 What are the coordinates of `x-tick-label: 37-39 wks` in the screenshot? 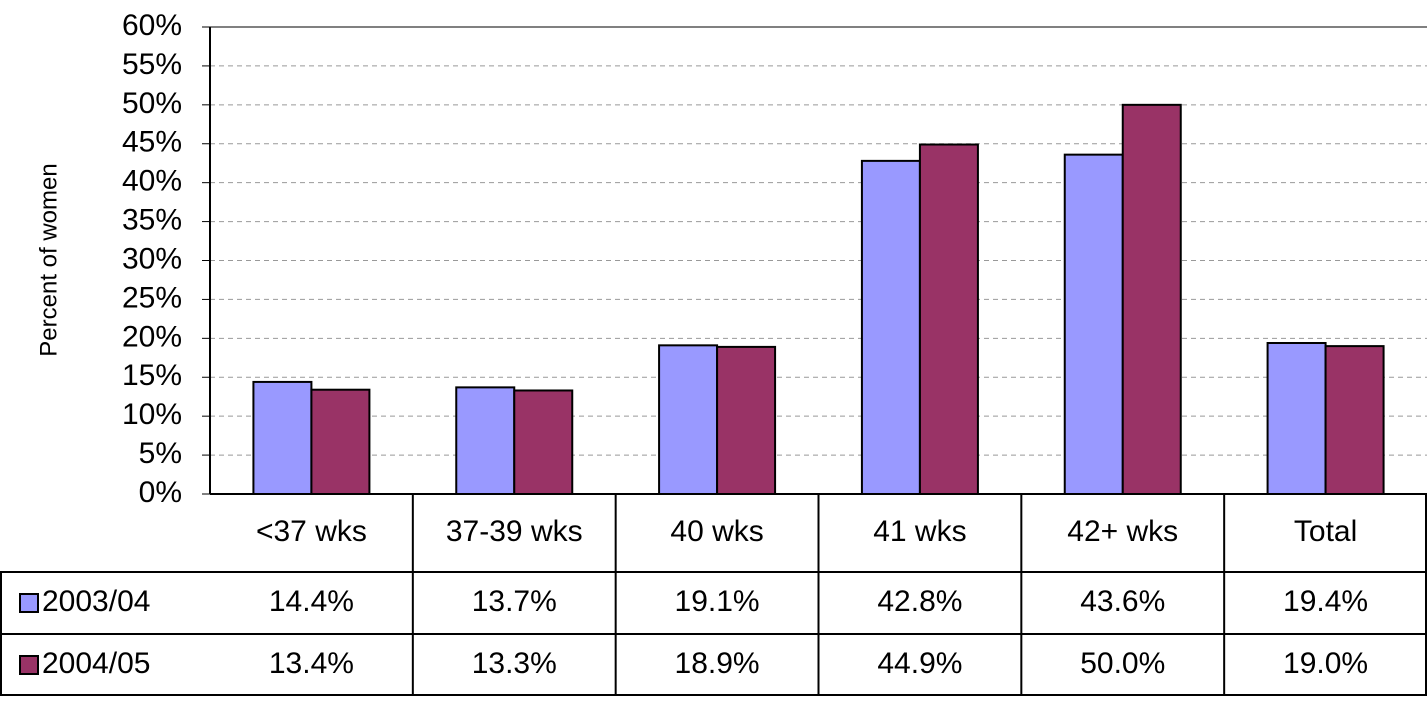 It's located at (514, 531).